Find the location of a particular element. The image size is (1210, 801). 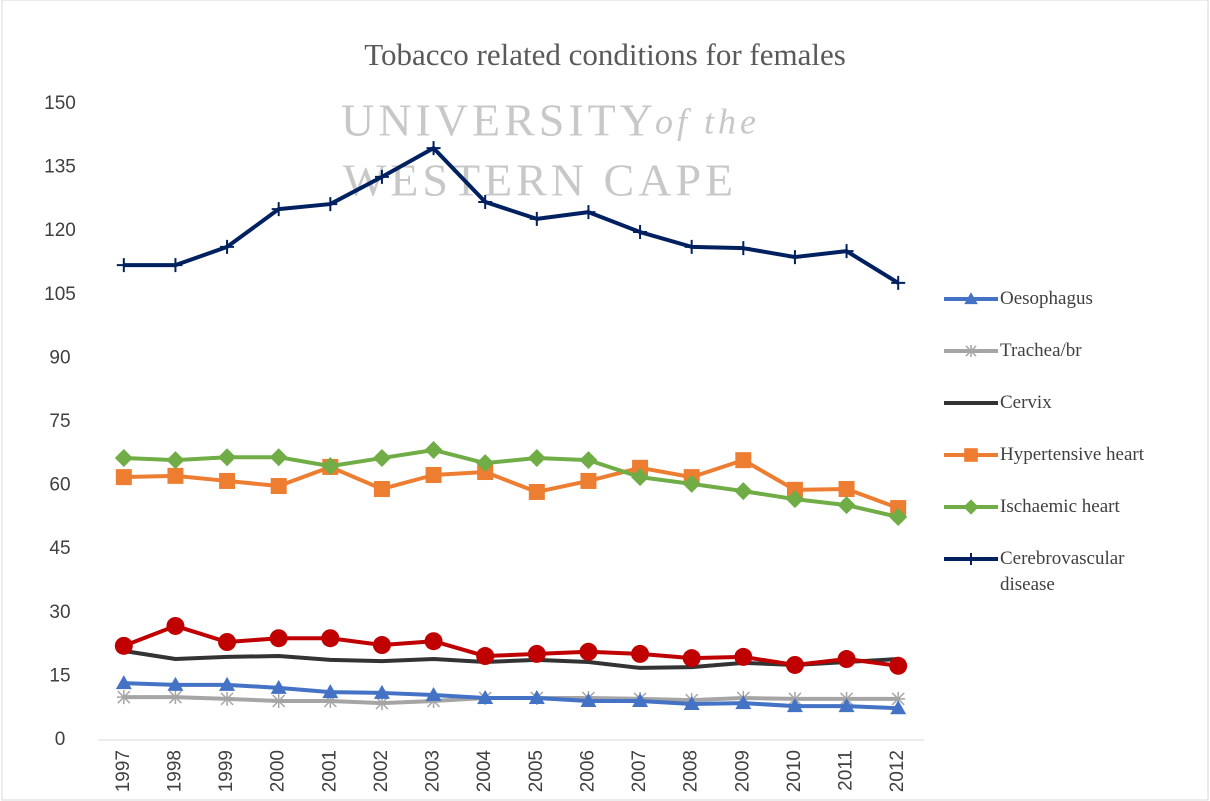

y-tick-label: 150 is located at coordinates (60, 103).